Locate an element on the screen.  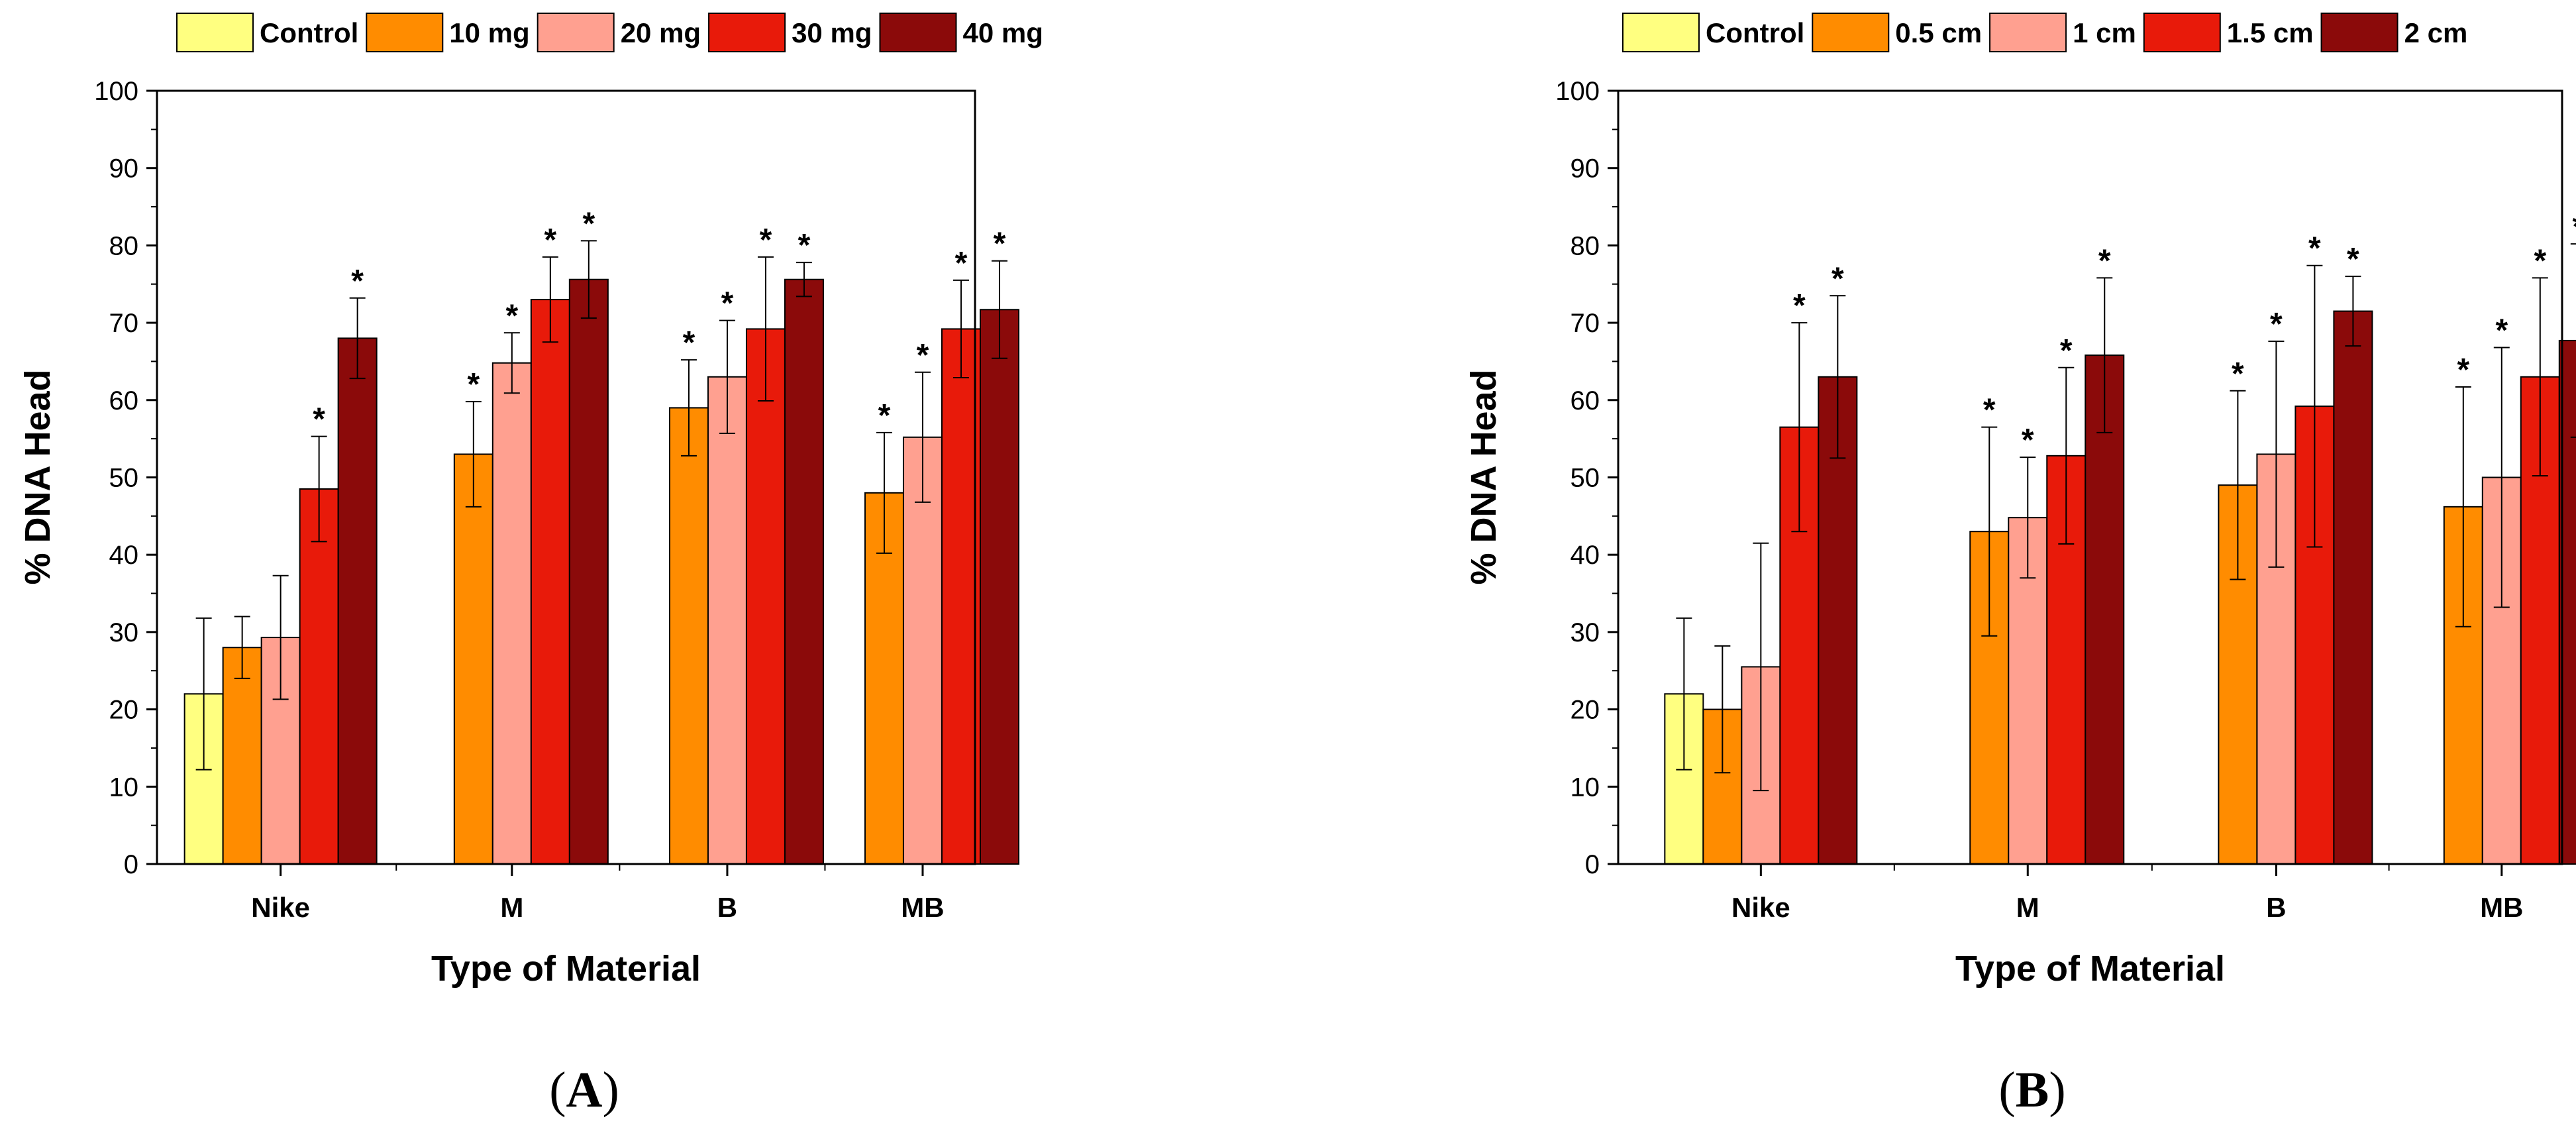
legend-item-20-mg: 20 mg is located at coordinates (619, 32).